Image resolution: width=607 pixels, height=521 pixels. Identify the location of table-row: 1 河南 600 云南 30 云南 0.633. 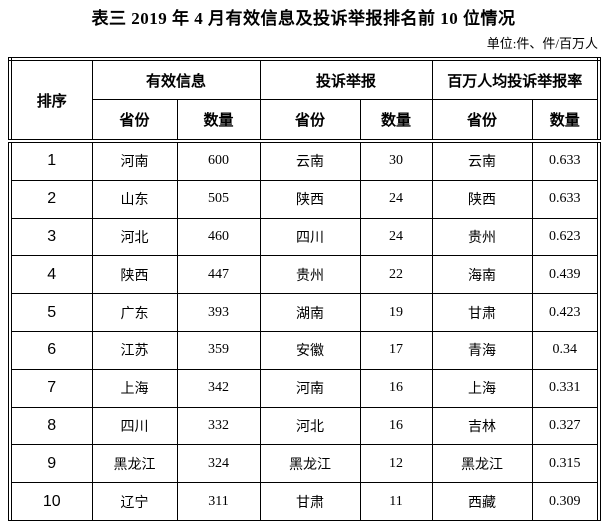
(304, 160).